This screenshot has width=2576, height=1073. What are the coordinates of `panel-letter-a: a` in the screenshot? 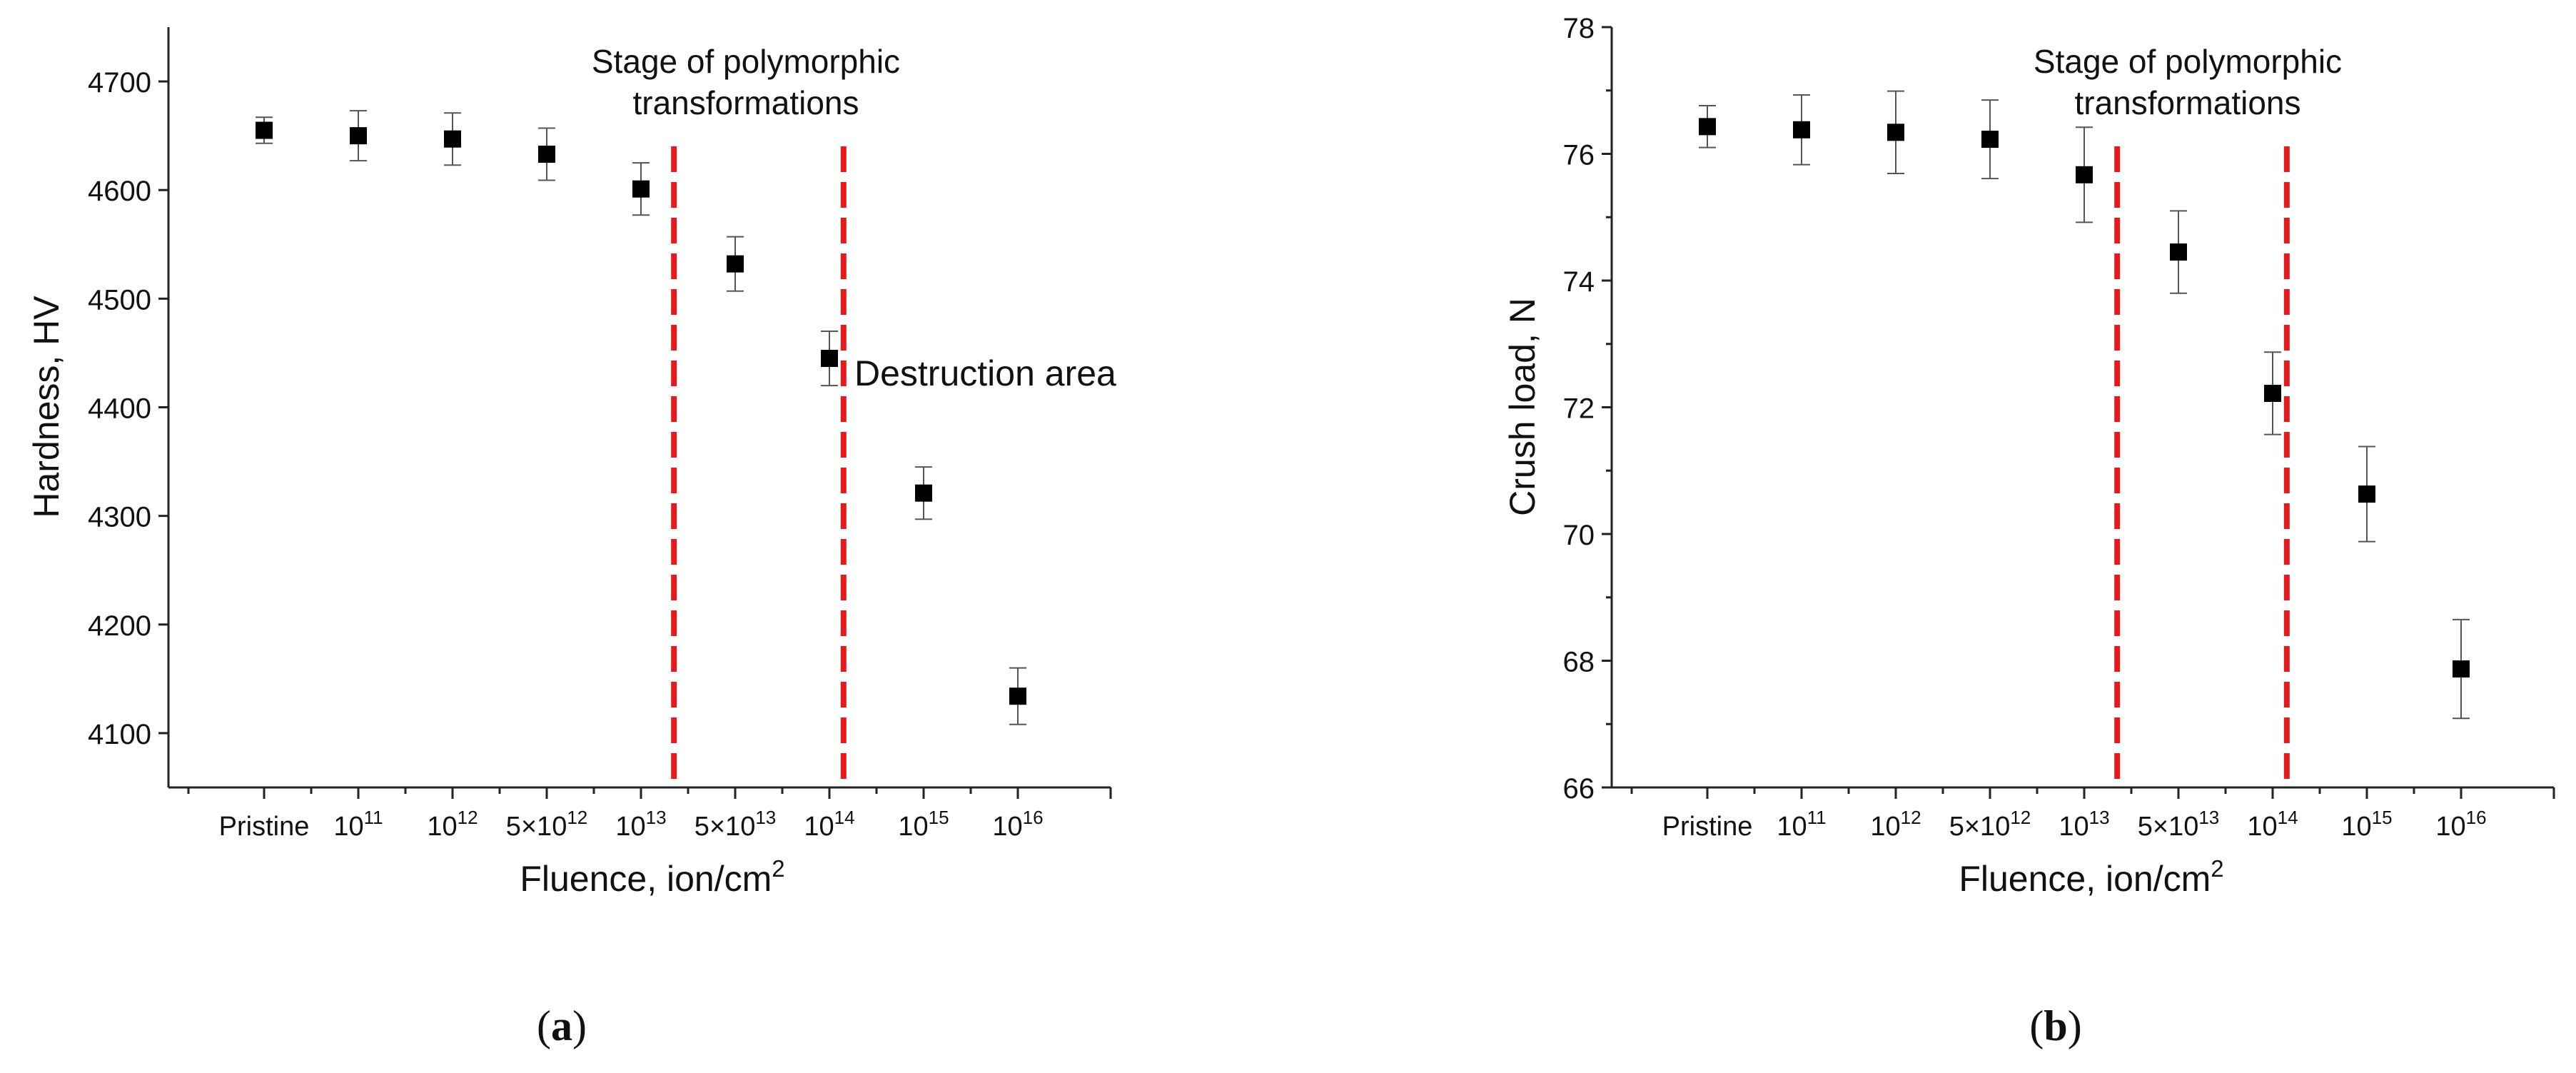 It's located at (561, 1025).